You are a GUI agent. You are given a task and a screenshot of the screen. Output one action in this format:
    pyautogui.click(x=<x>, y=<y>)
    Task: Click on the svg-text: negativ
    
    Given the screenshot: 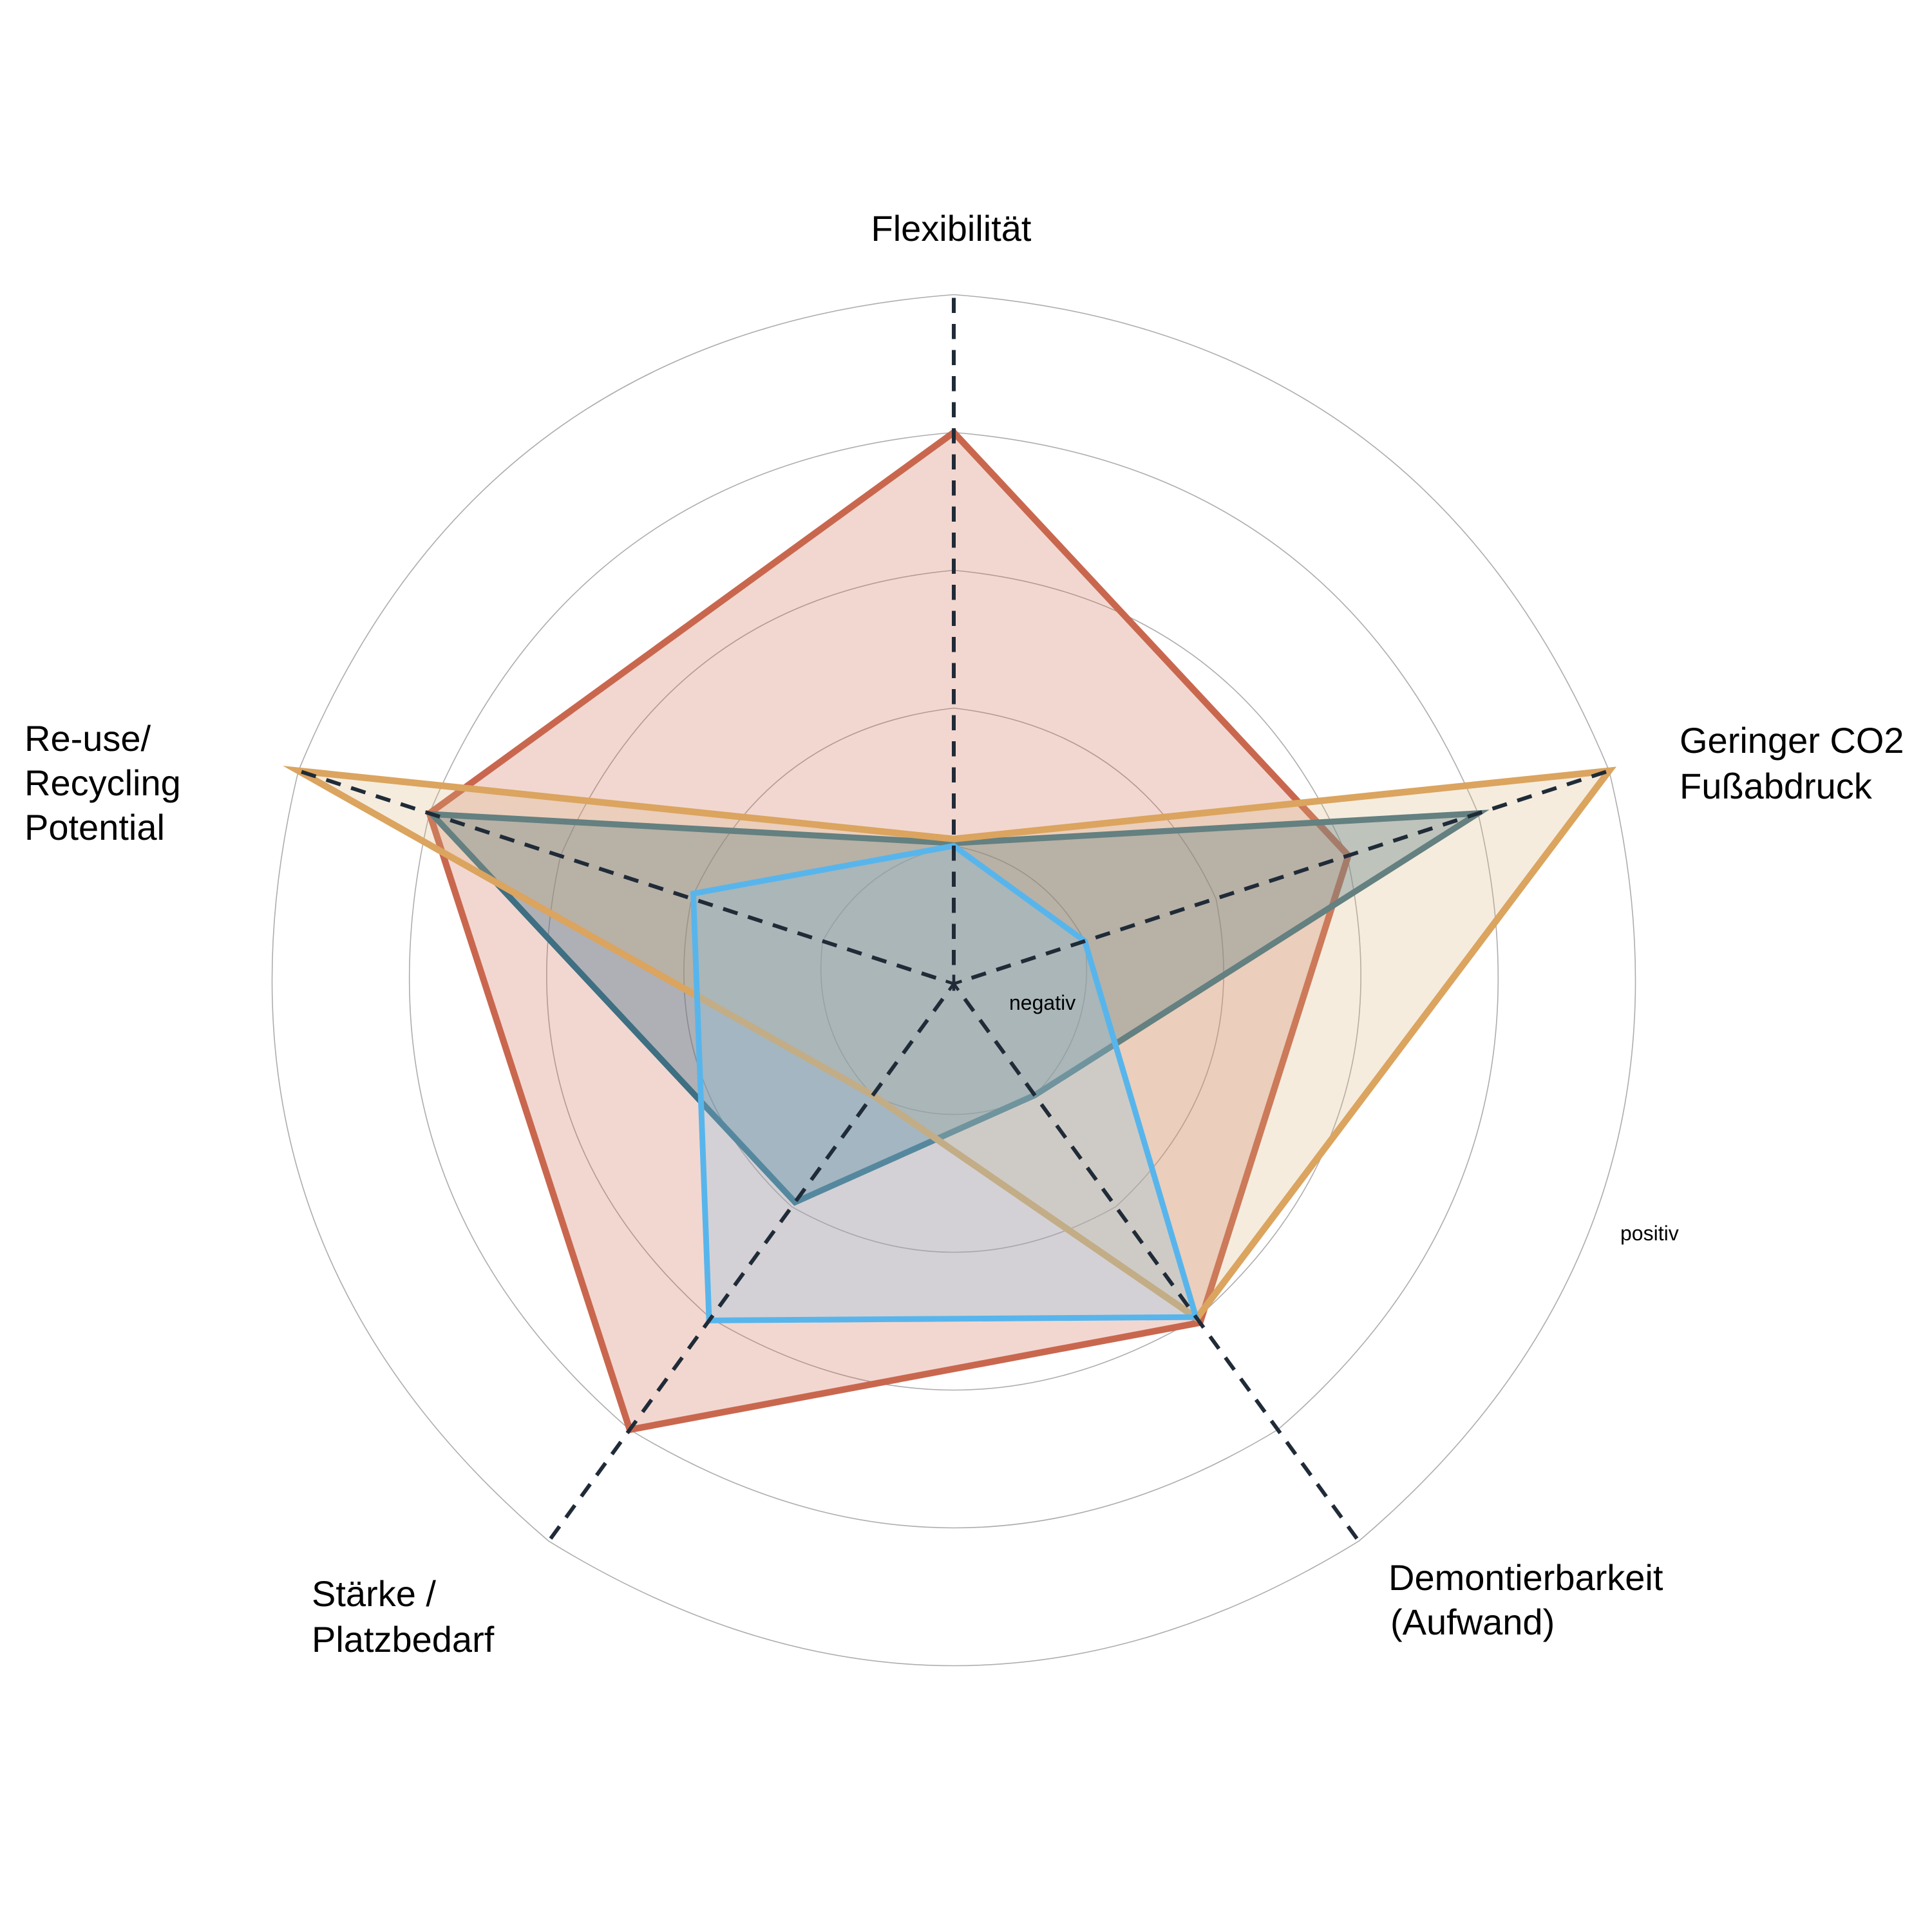 What is the action you would take?
    pyautogui.click(x=1042, y=1003)
    